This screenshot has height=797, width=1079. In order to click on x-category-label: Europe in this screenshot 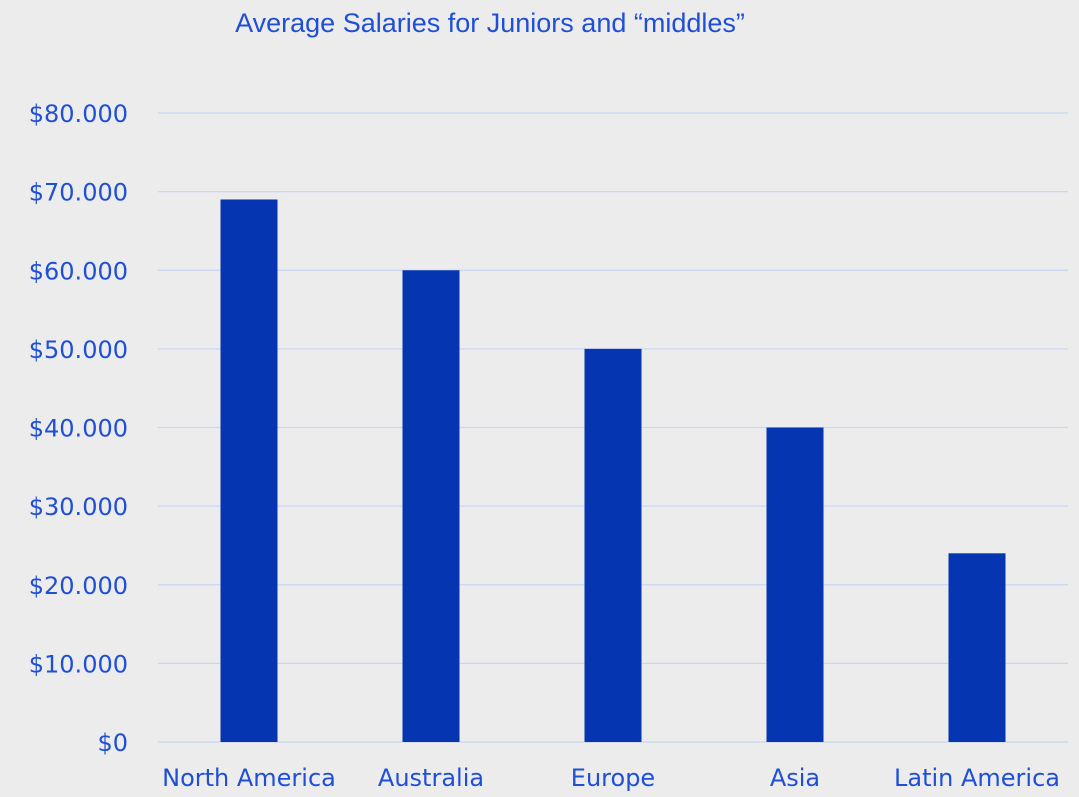, I will do `click(613, 778)`.